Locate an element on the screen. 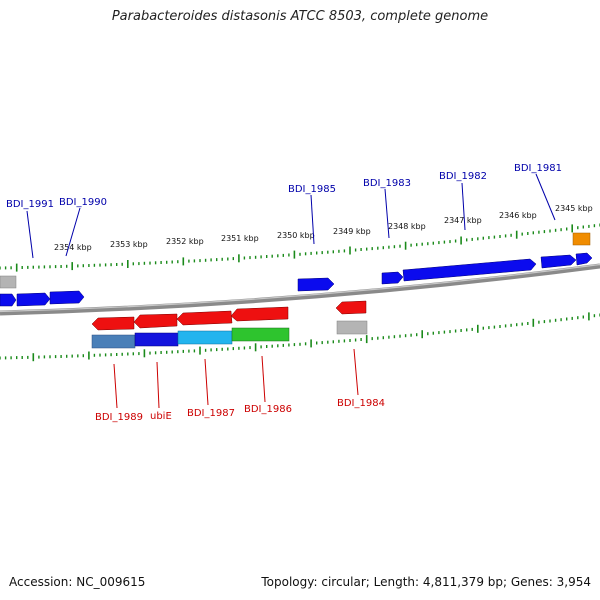 The height and width of the screenshot is (600, 600). bottom-tick-scale is located at coordinates (300, 337).